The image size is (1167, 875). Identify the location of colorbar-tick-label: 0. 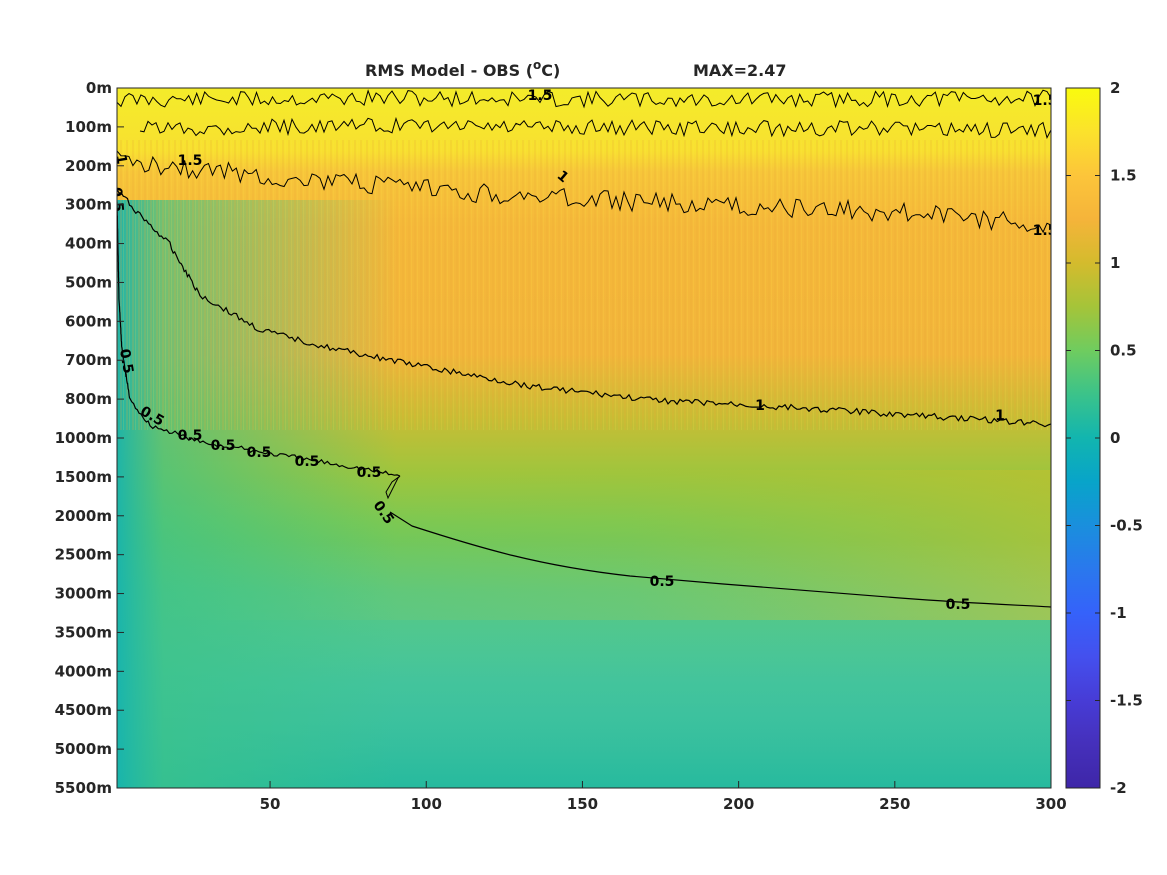
(1115, 438).